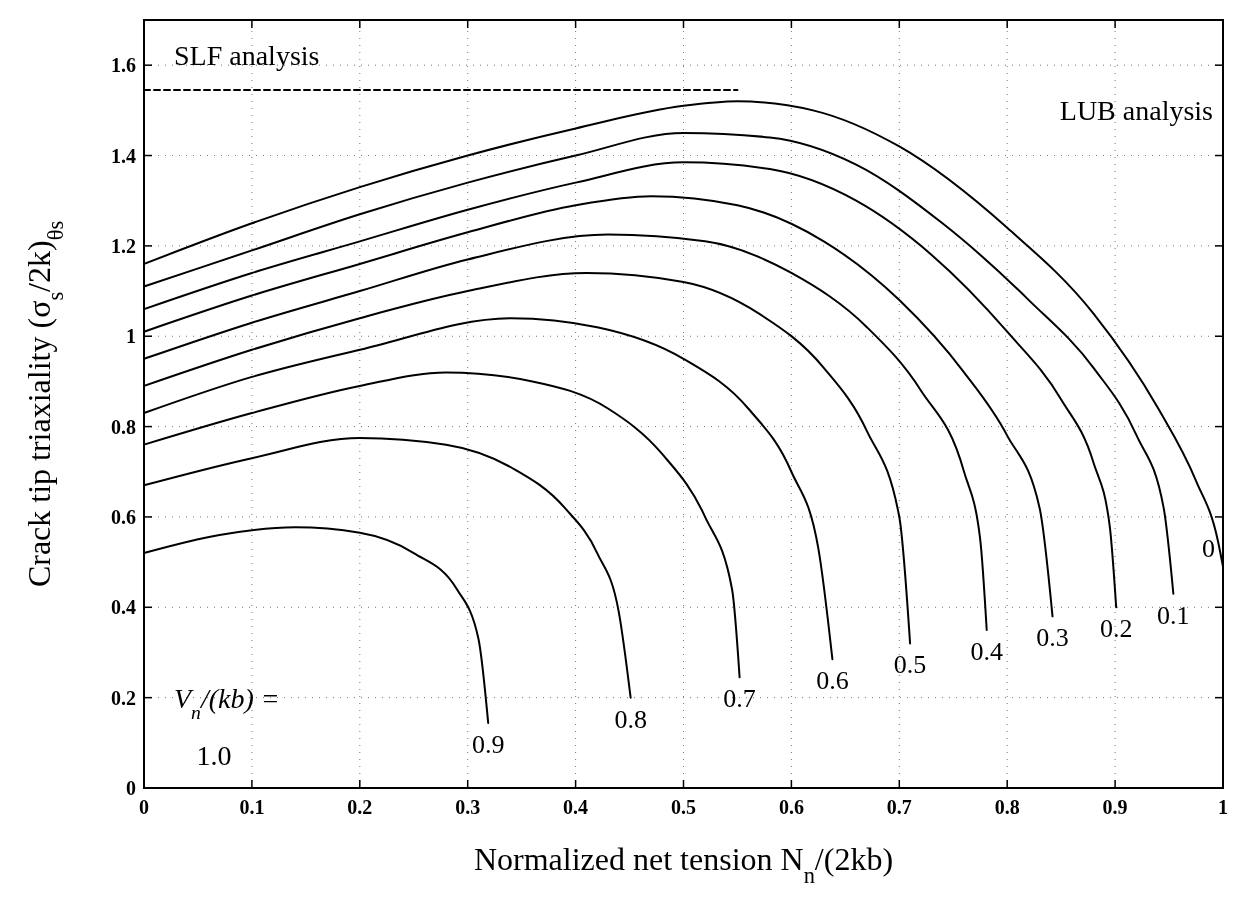 The image size is (1237, 902). I want to click on y-tick-label: 1.6, so click(123, 65).